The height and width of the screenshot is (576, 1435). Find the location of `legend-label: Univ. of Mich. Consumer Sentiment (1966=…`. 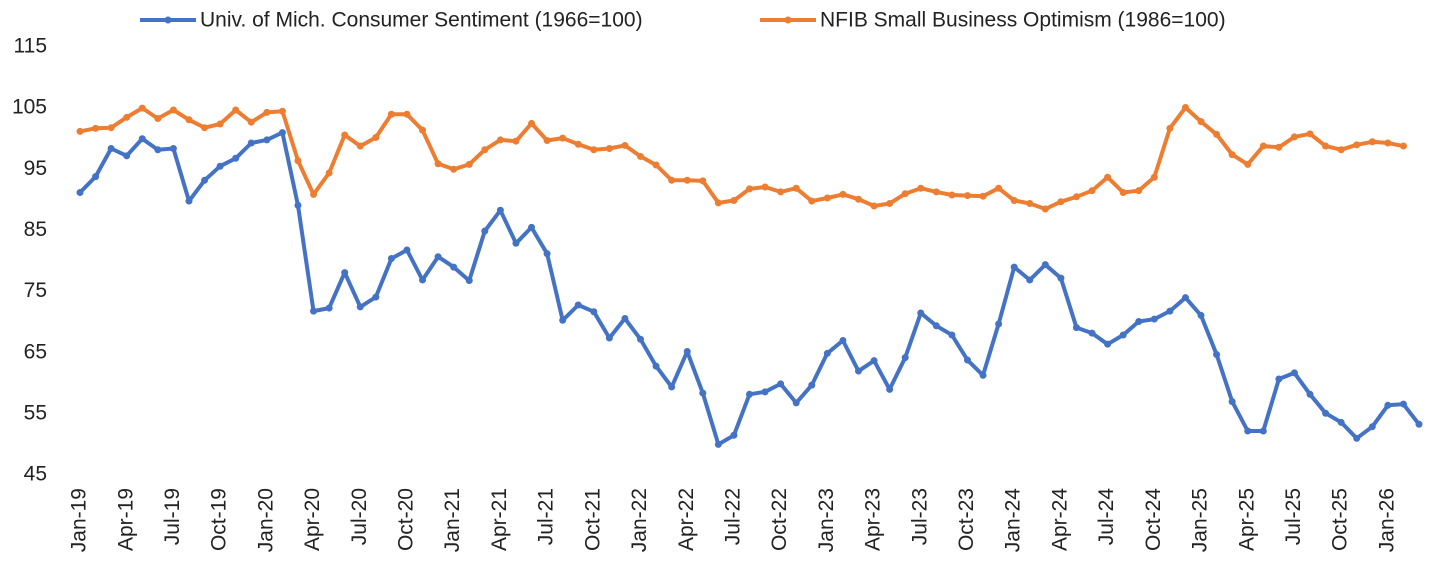

legend-label: Univ. of Mich. Consumer Sentiment (1966=… is located at coordinates (421, 20).